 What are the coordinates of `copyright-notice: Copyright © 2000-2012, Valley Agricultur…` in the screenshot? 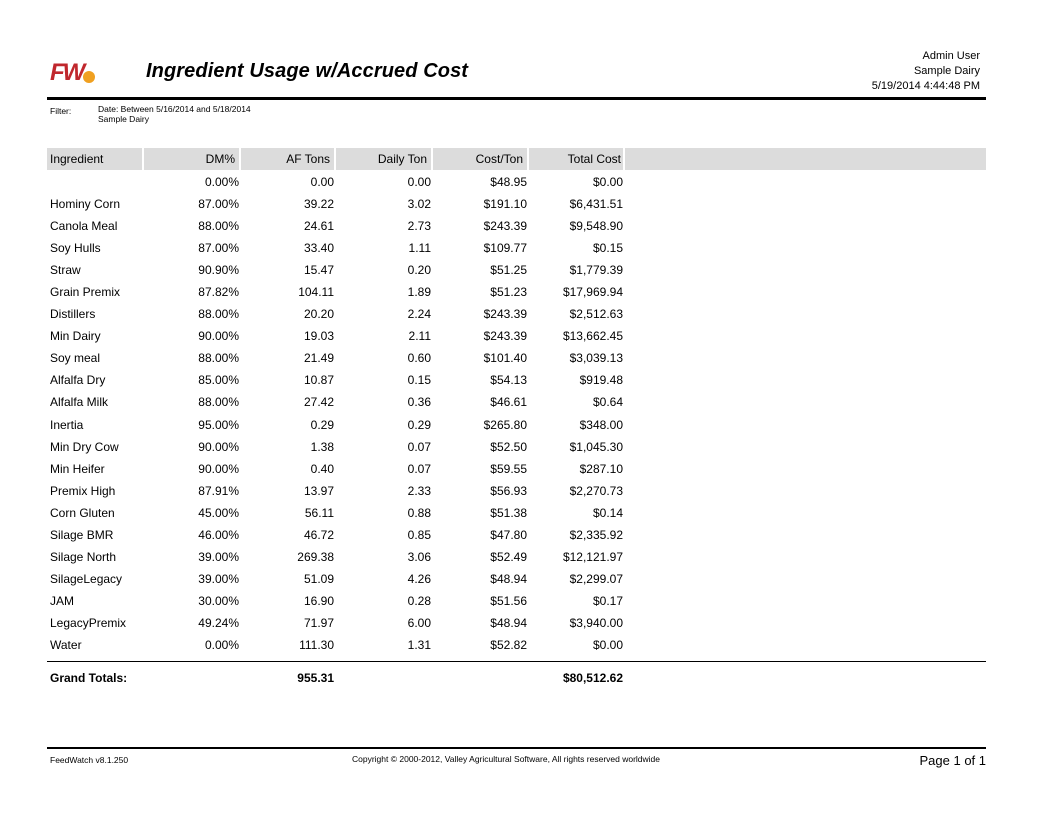 It's located at (506, 759).